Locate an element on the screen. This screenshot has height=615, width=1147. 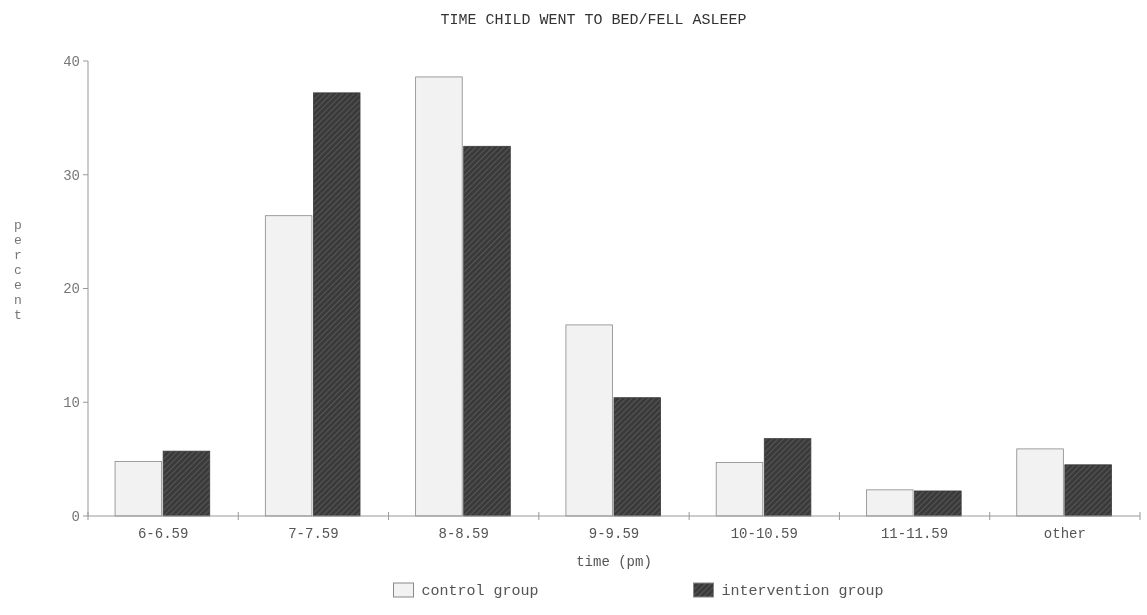
x-tick-label: 11-11.59 is located at coordinates (914, 534).